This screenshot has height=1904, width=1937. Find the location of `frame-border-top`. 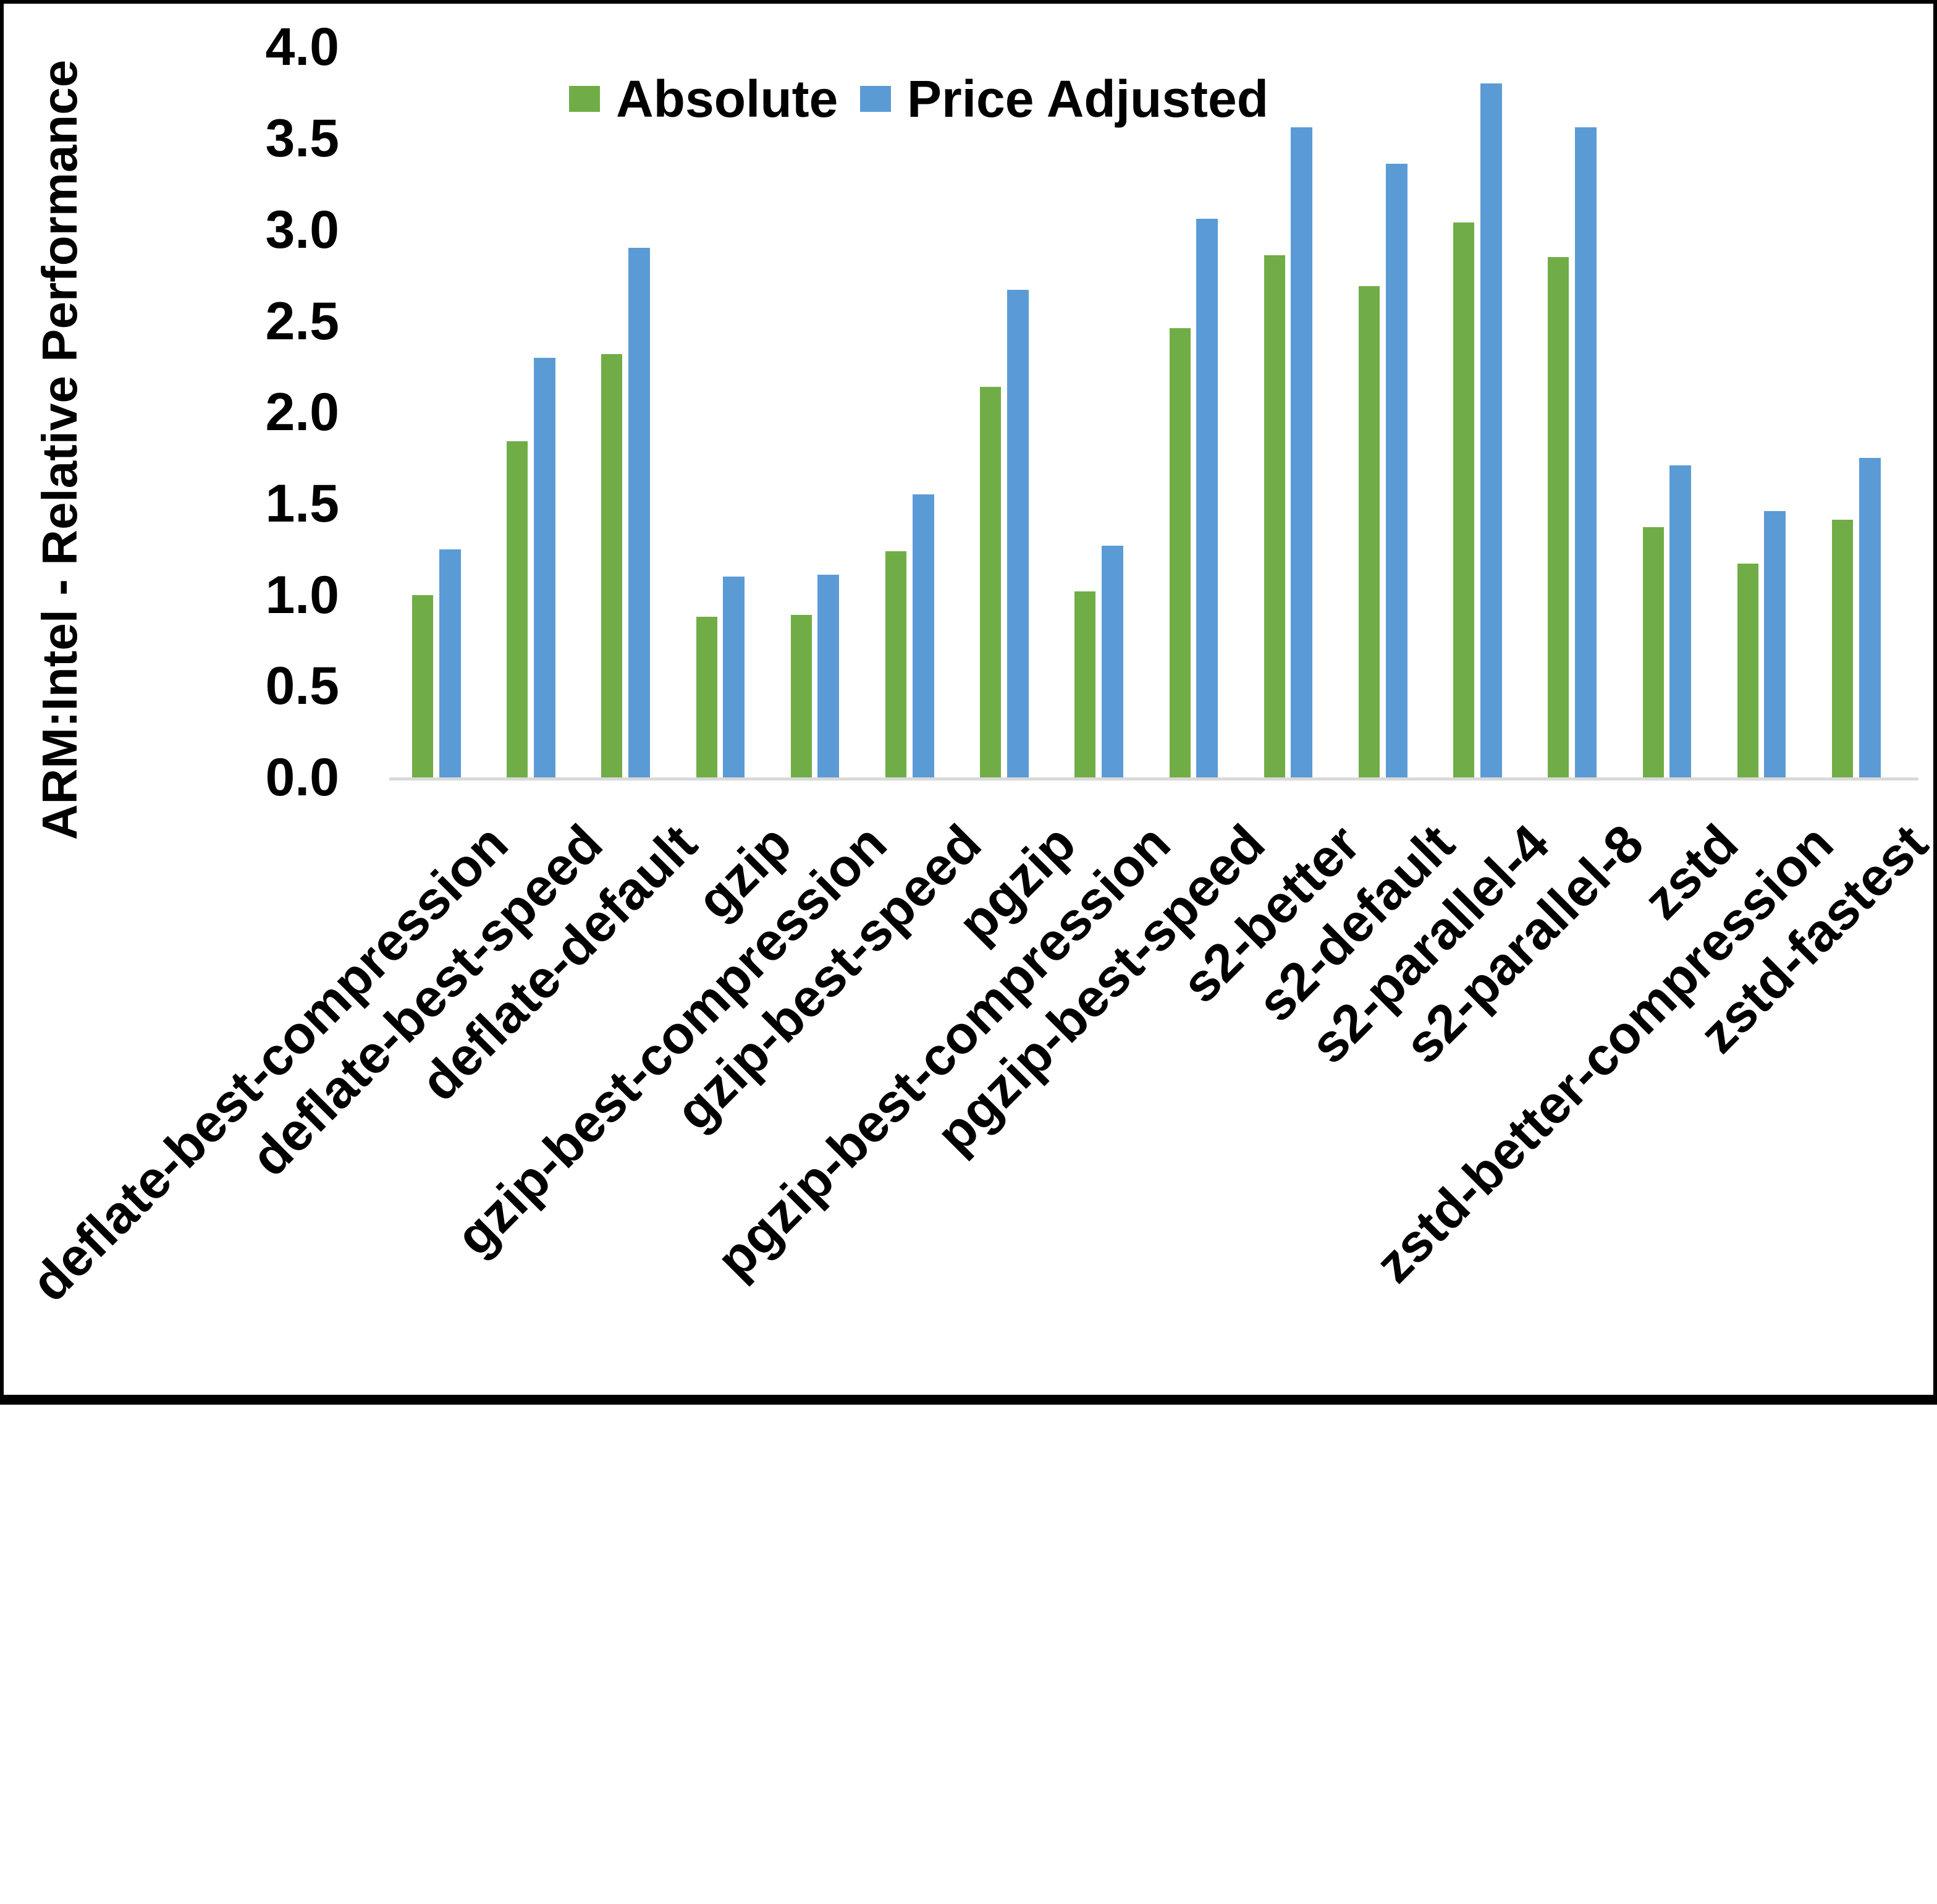

frame-border-top is located at coordinates (968, 2).